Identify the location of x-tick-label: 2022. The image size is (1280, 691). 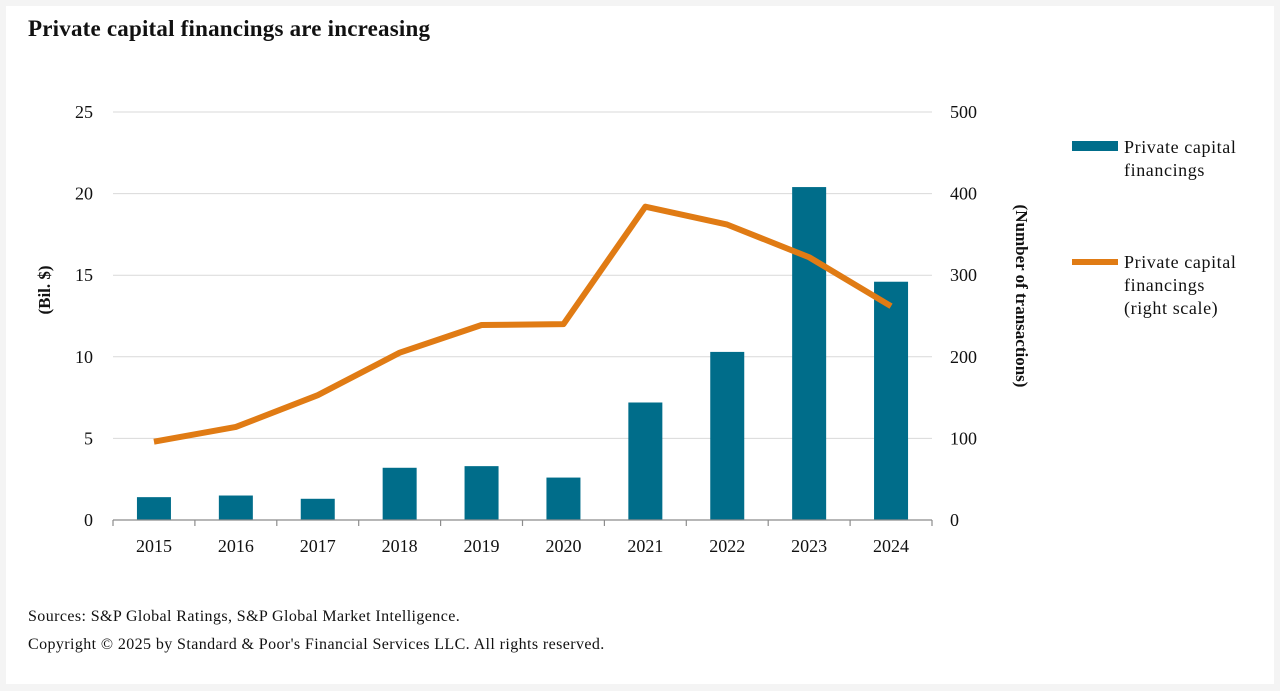
(727, 546).